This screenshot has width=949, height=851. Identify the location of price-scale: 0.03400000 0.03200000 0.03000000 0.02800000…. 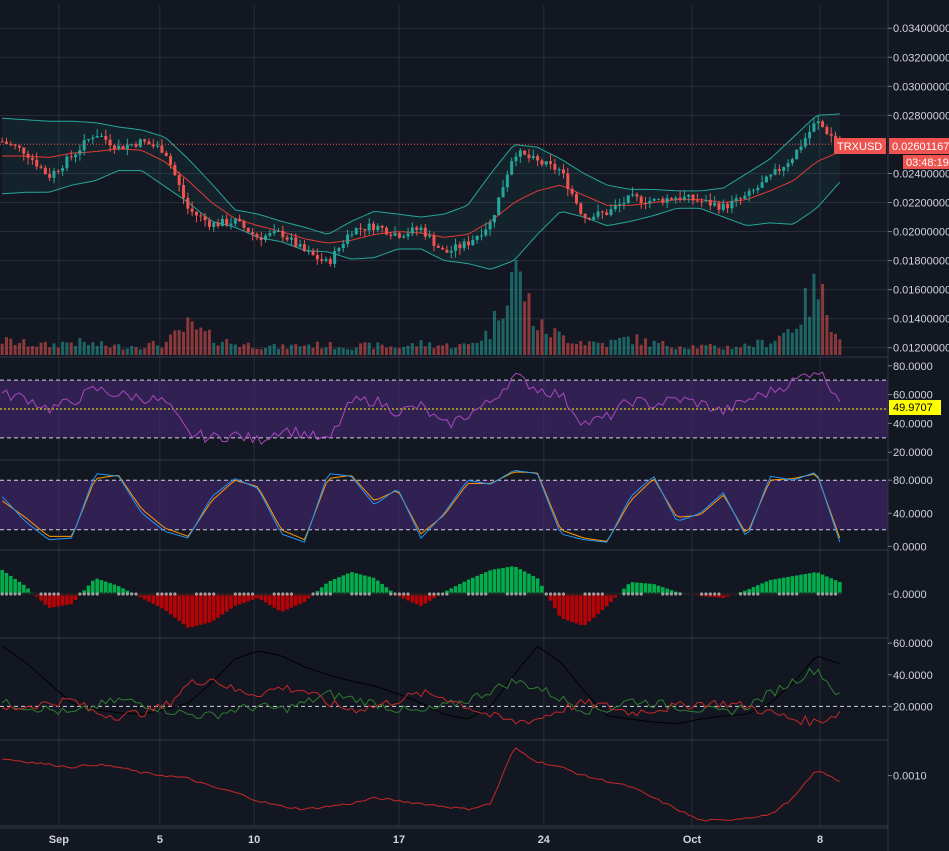
(918, 403).